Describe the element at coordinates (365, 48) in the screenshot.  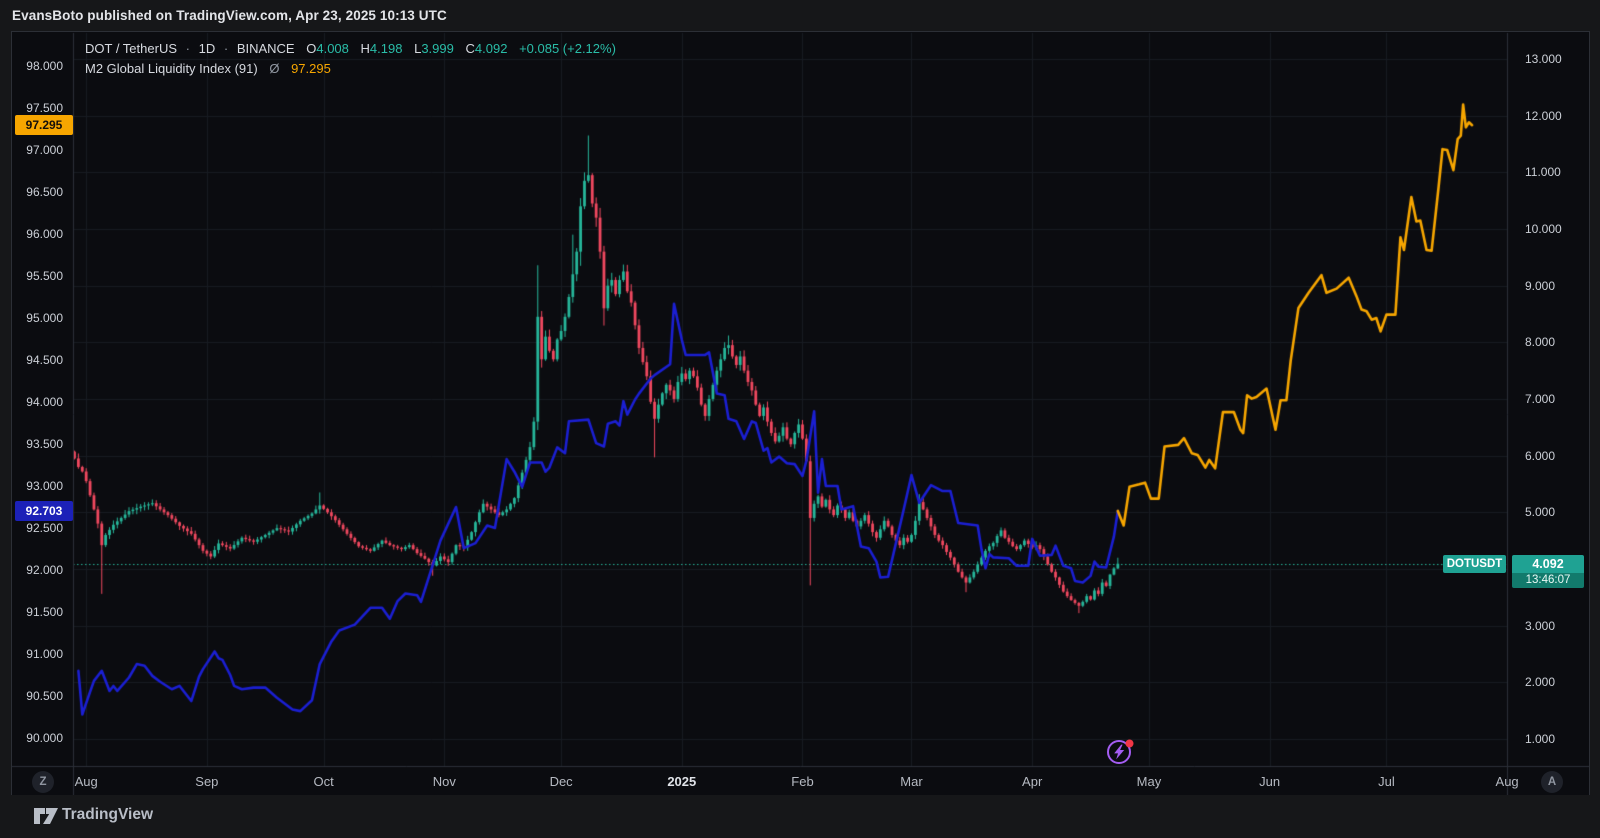
I see `high-label: H` at that location.